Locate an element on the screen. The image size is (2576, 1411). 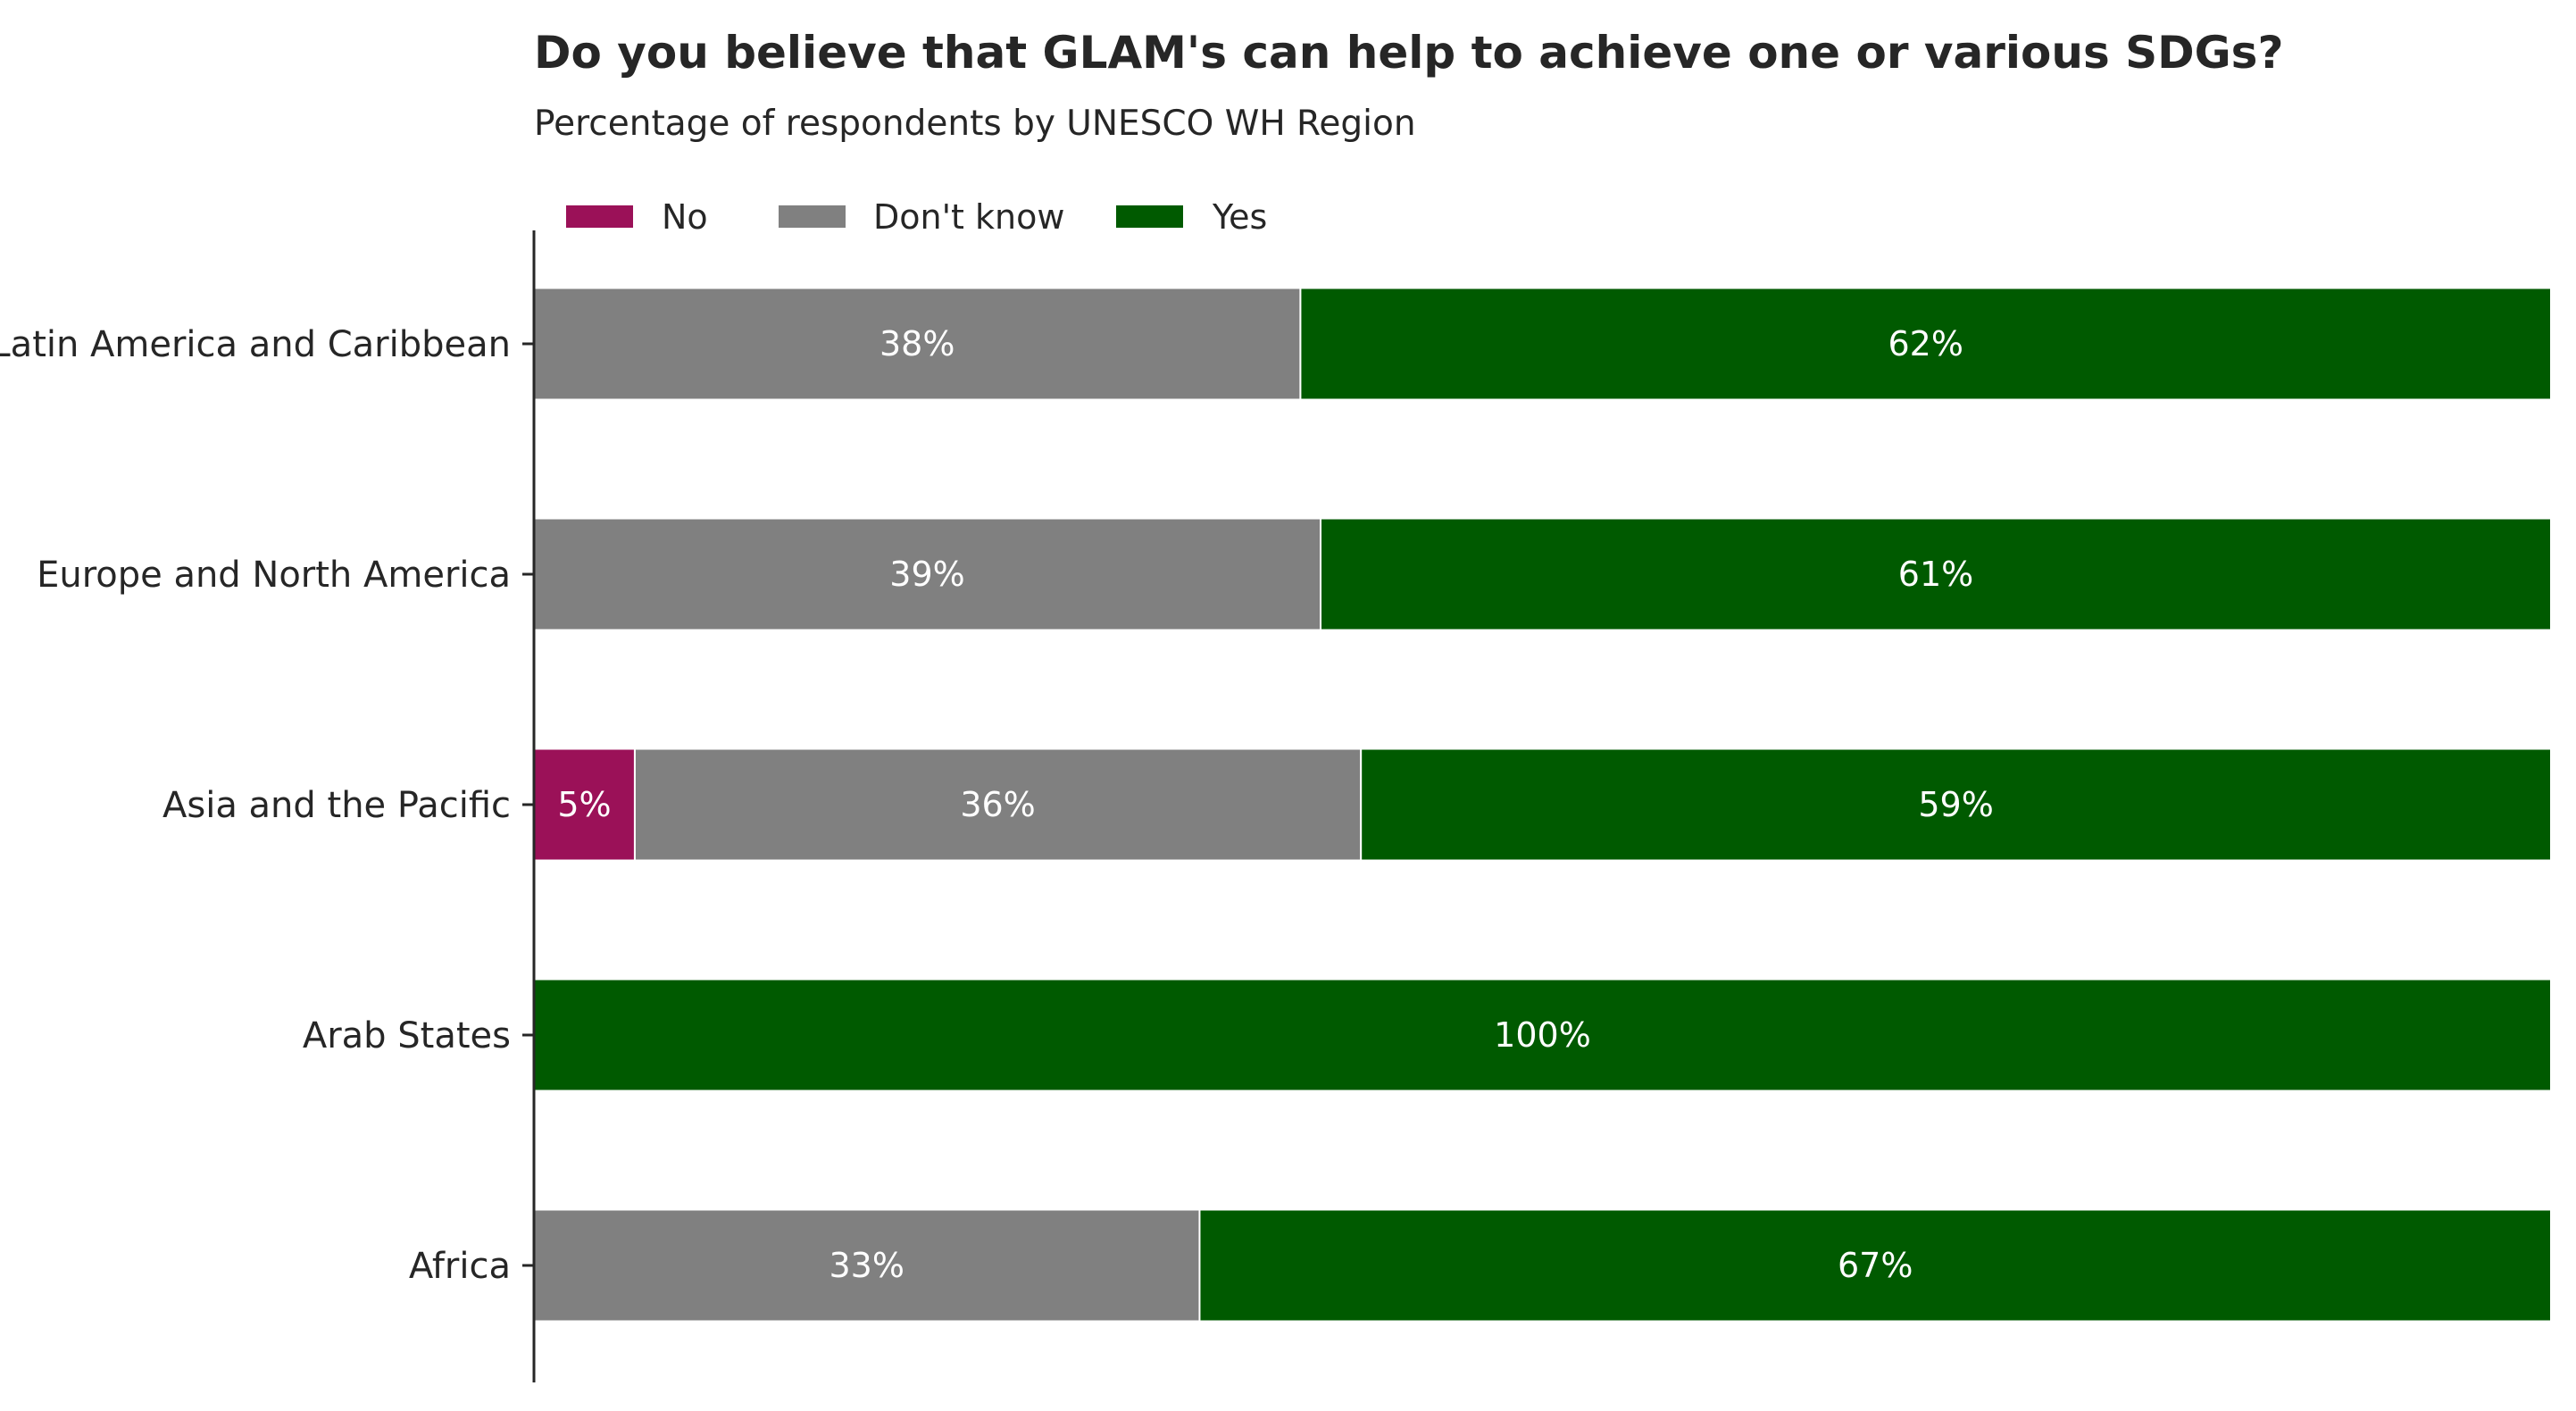
category-label: Africa is located at coordinates (460, 1266).